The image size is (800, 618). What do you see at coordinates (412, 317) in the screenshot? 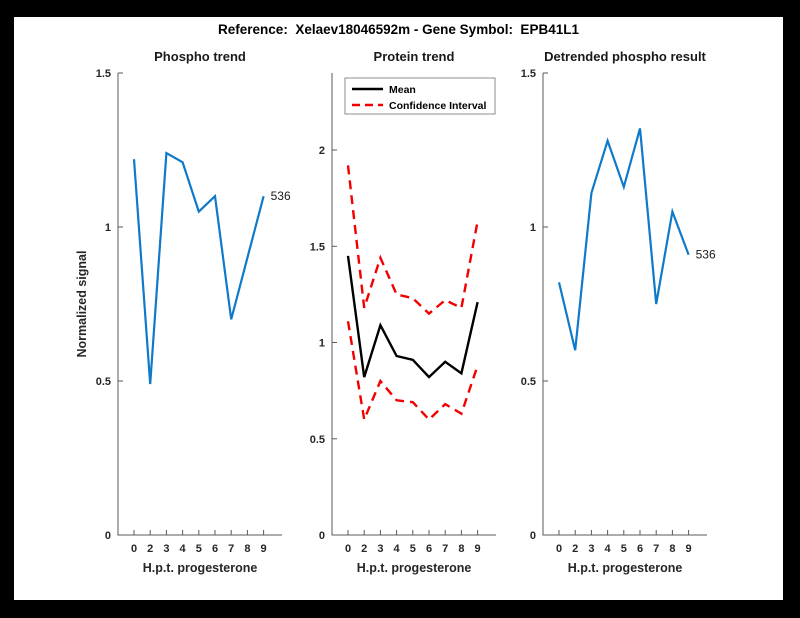
I see `series-mean` at bounding box center [412, 317].